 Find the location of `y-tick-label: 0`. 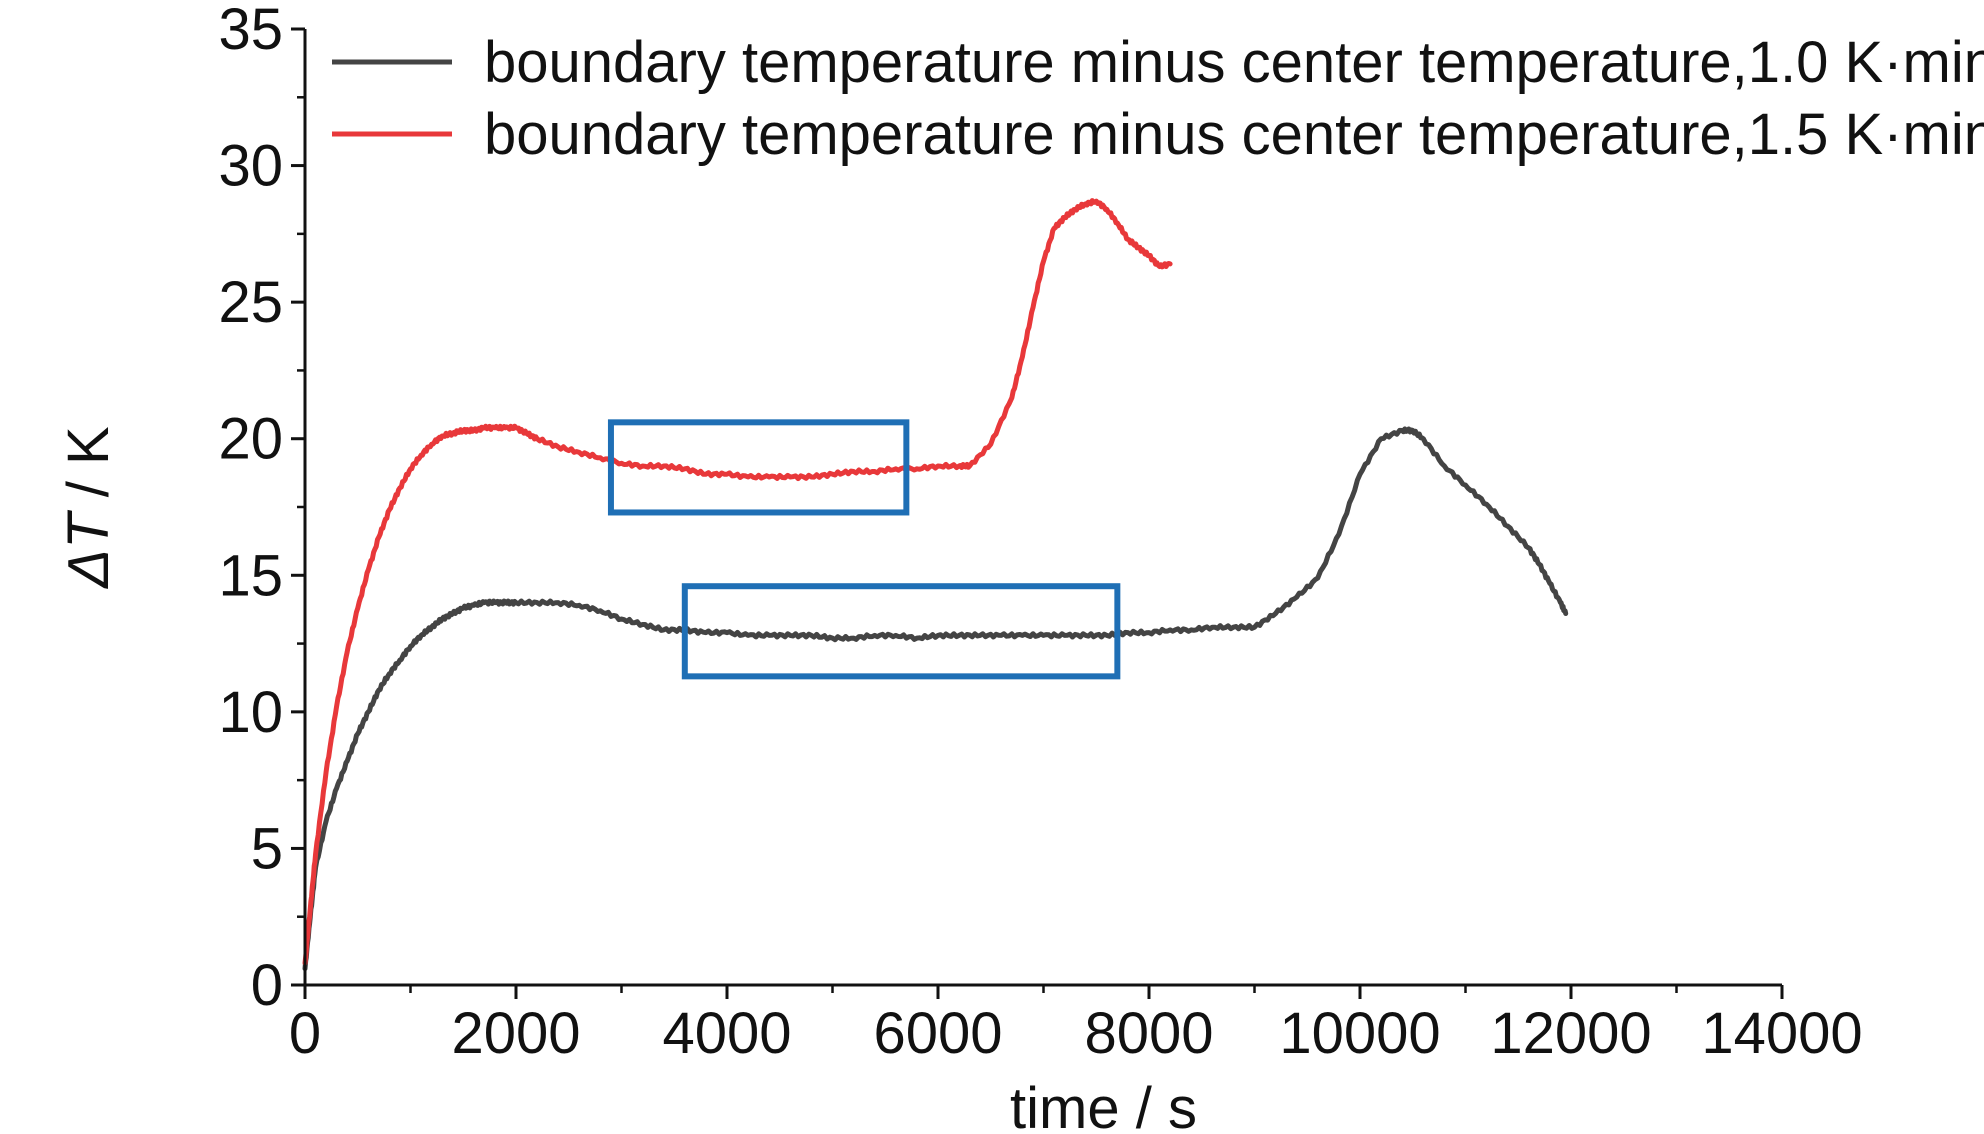

y-tick-label: 0 is located at coordinates (267, 985).